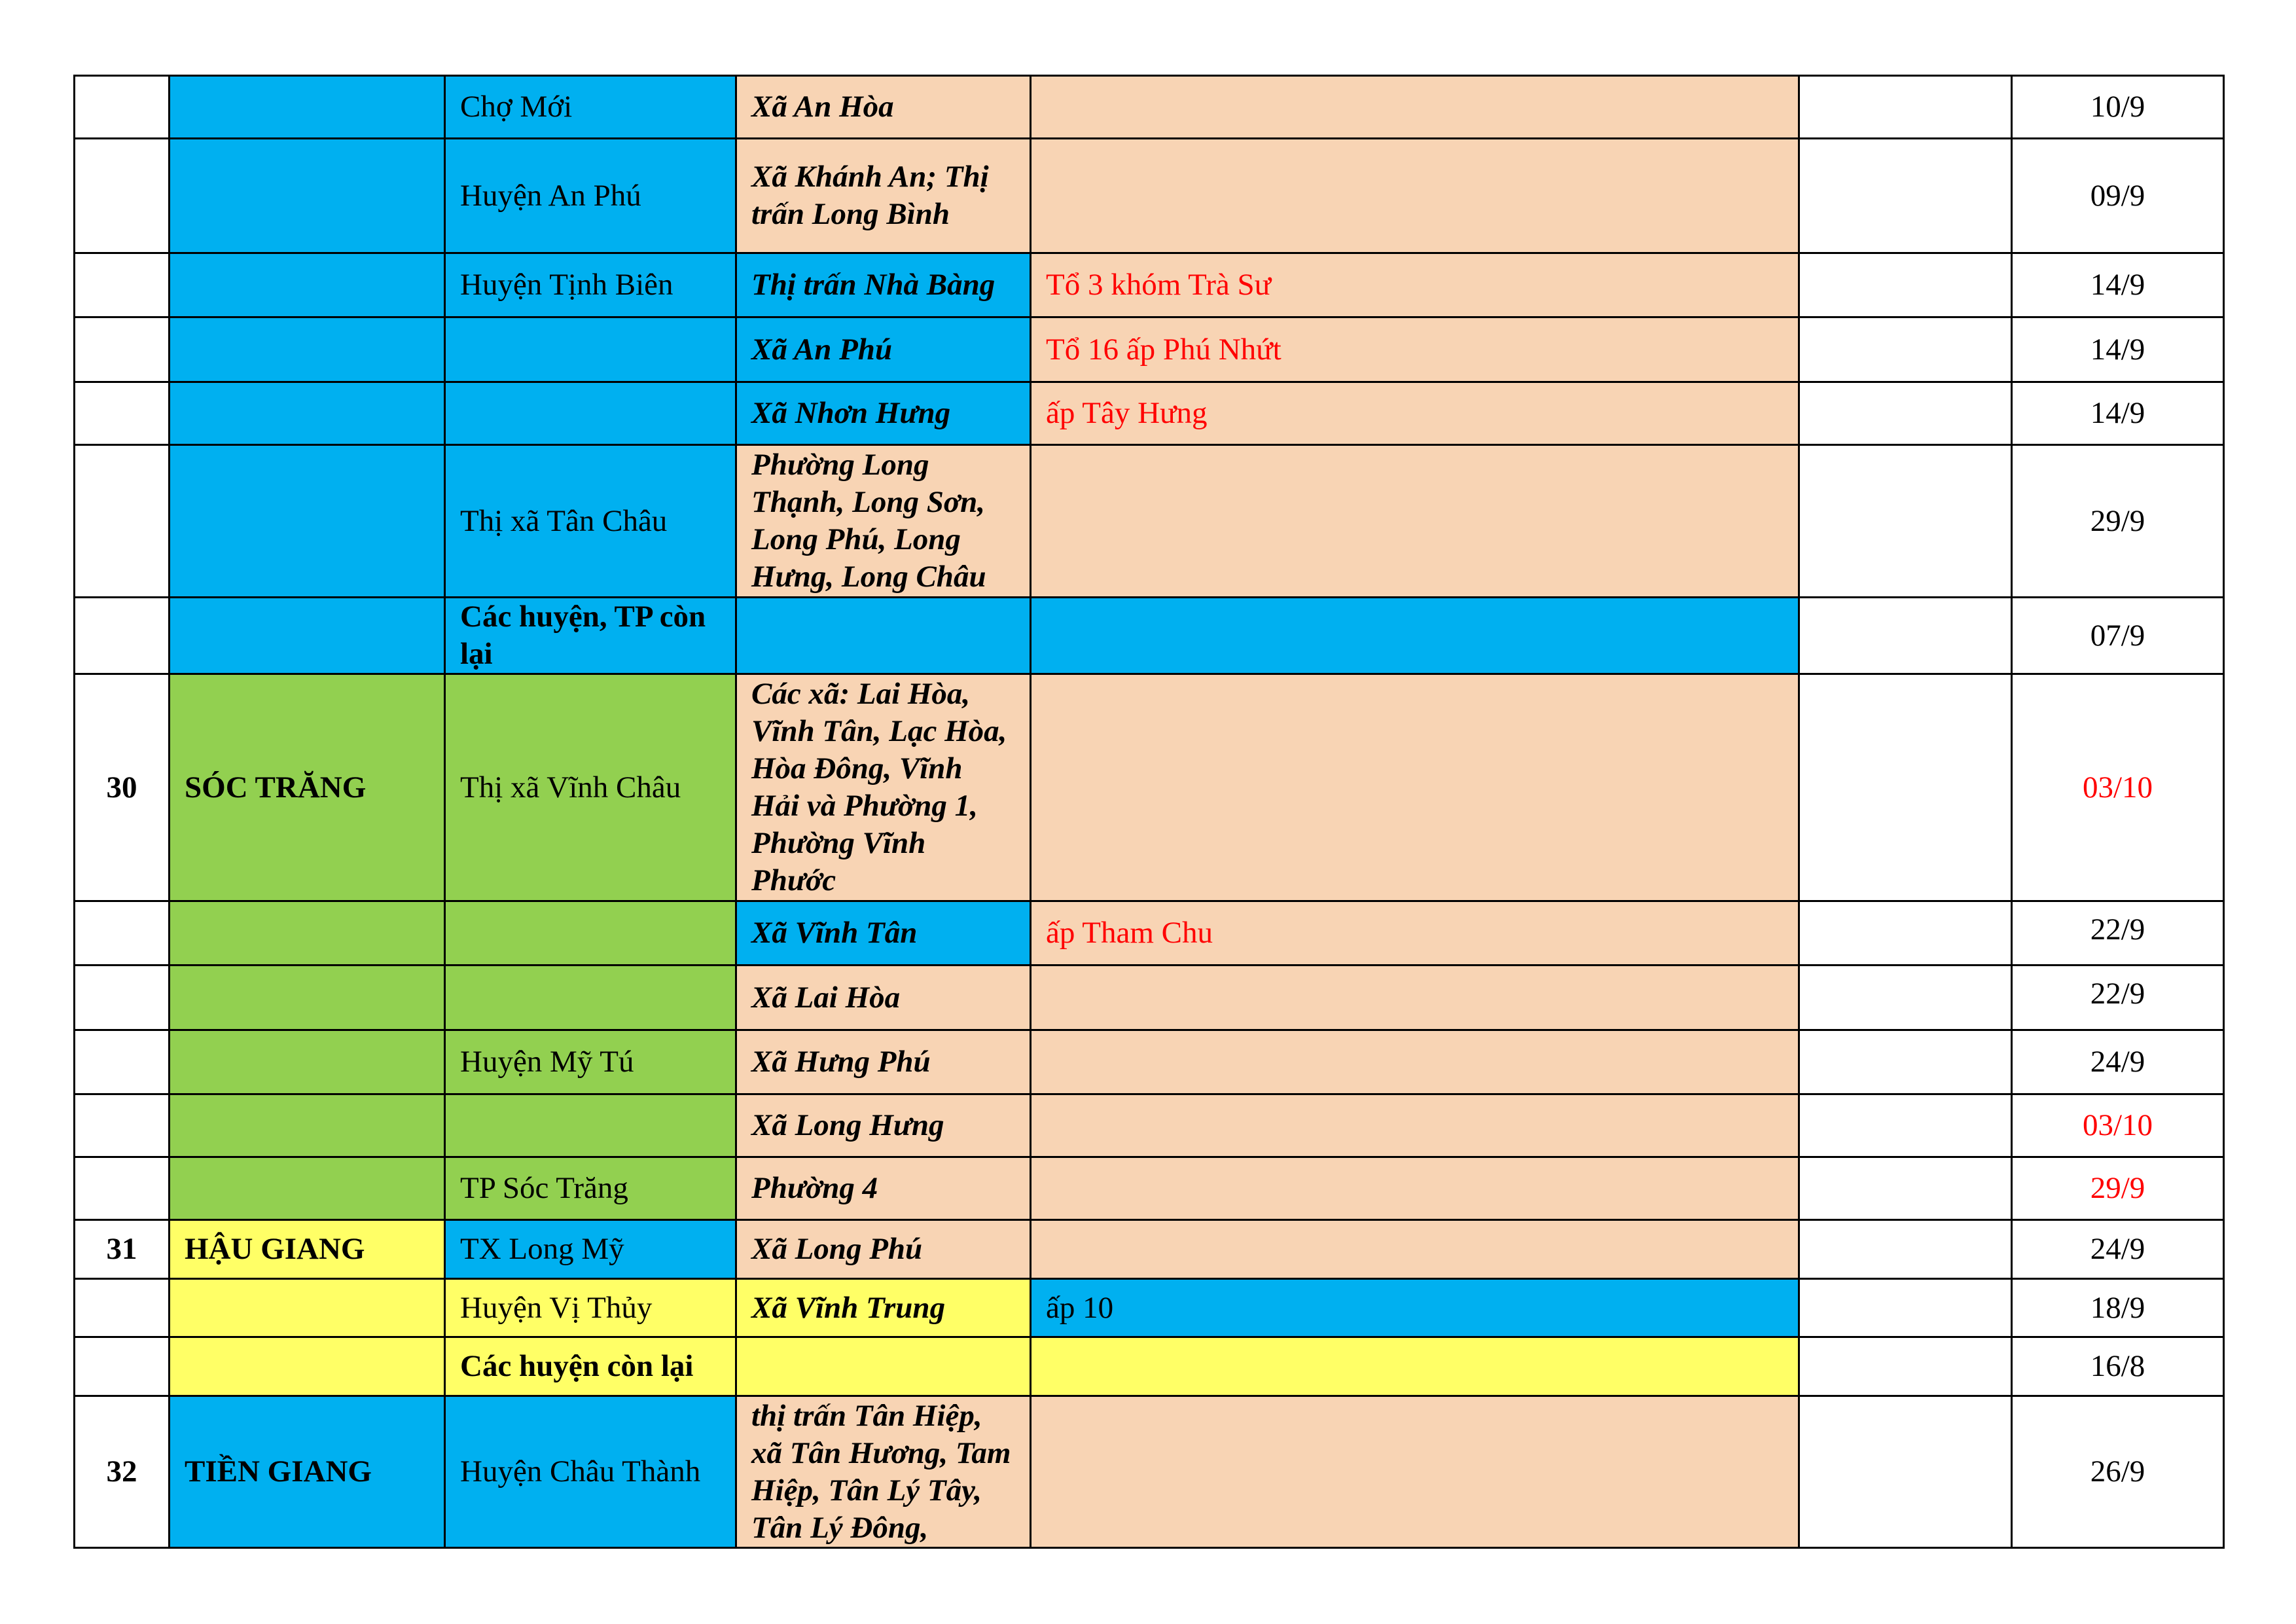 This screenshot has width=2296, height=1624. I want to click on commune-cell: Xã An Hòa, so click(883, 107).